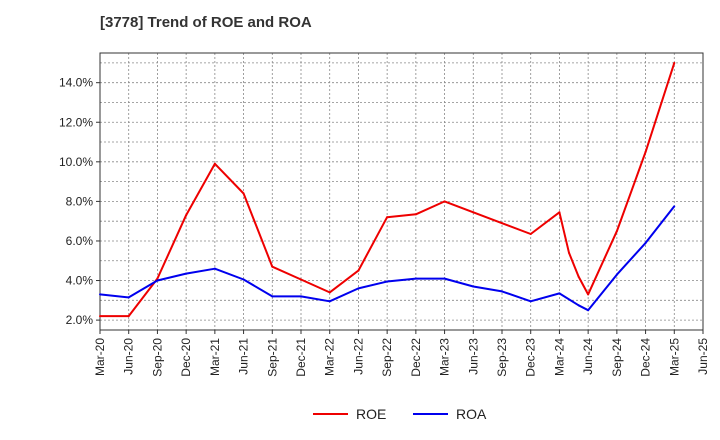 The width and height of the screenshot is (720, 440). I want to click on x-tick-label: Mar-25, so click(674, 357).